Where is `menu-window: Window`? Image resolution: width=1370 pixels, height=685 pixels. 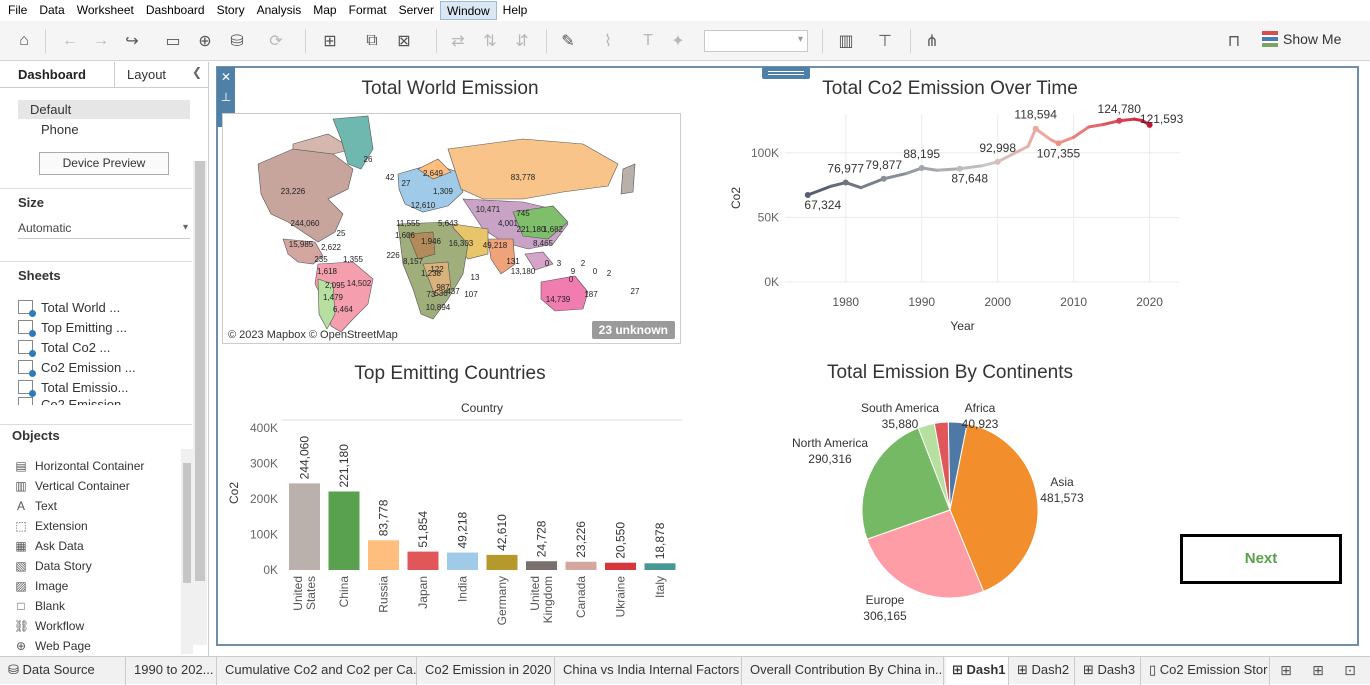 menu-window: Window is located at coordinates (468, 10).